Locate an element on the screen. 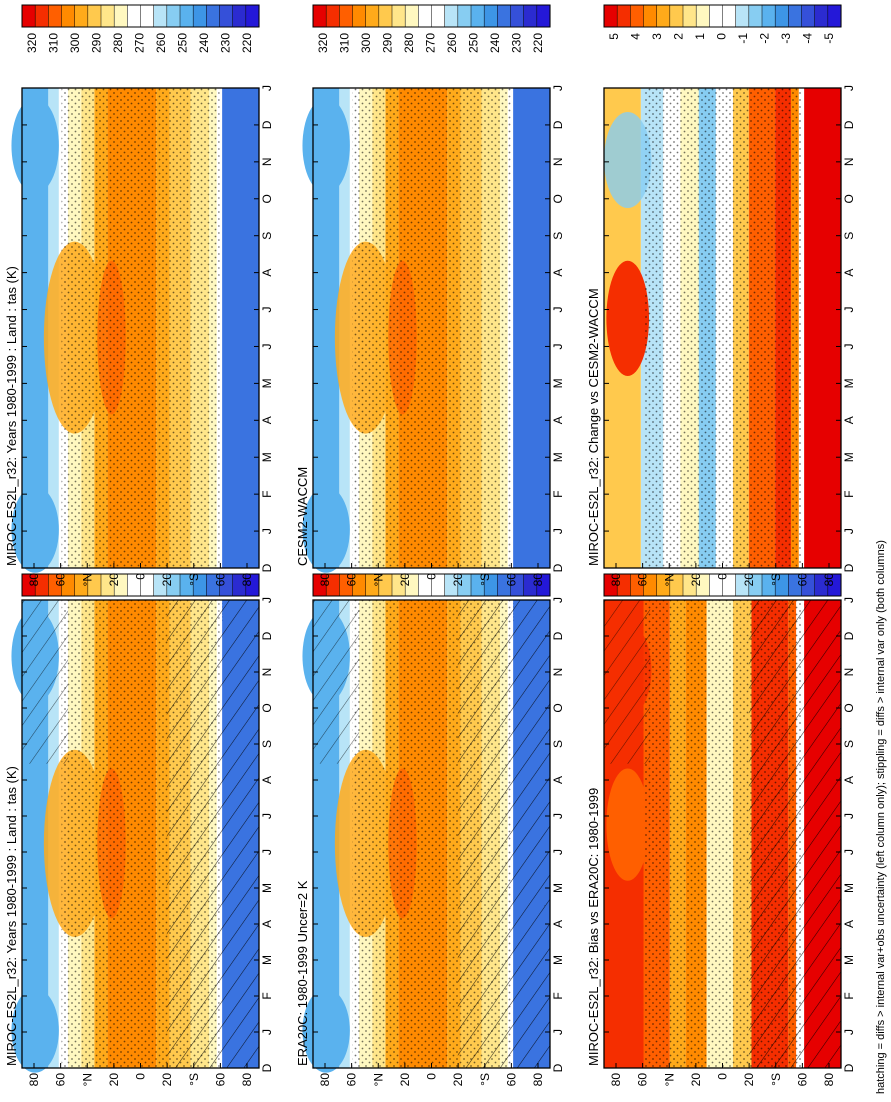 This screenshot has height=1102, width=891. colorbar-tick-label: 5 is located at coordinates (614, 36).